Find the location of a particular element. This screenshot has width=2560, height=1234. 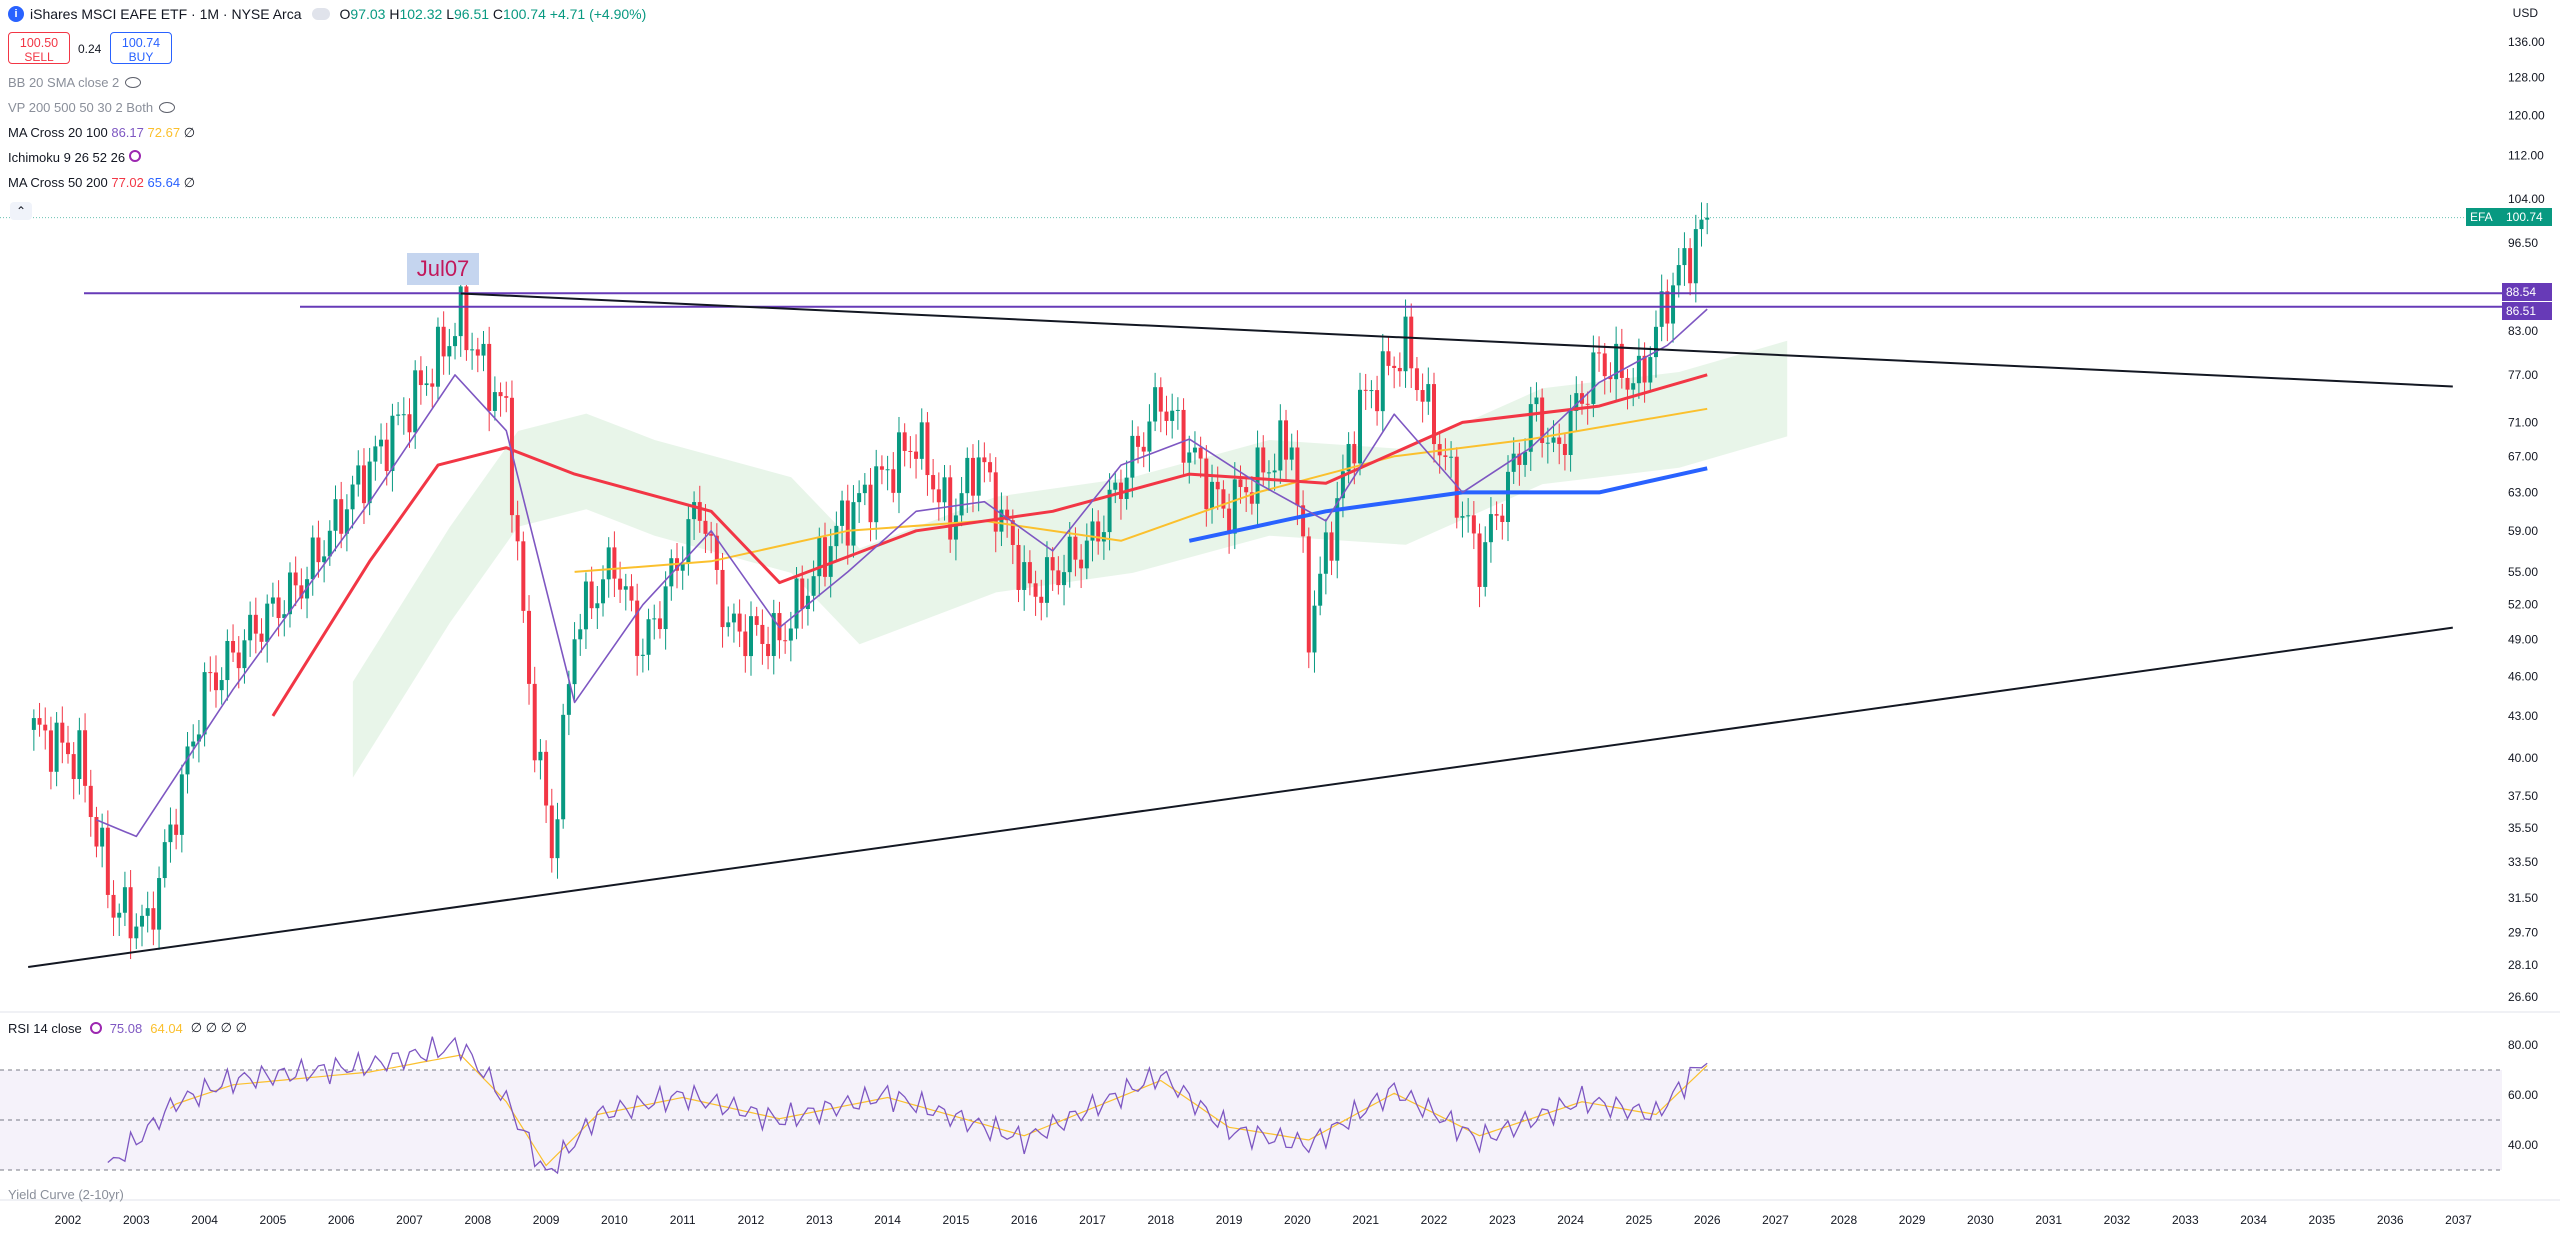

time-tick: 2032 is located at coordinates (2117, 1220).